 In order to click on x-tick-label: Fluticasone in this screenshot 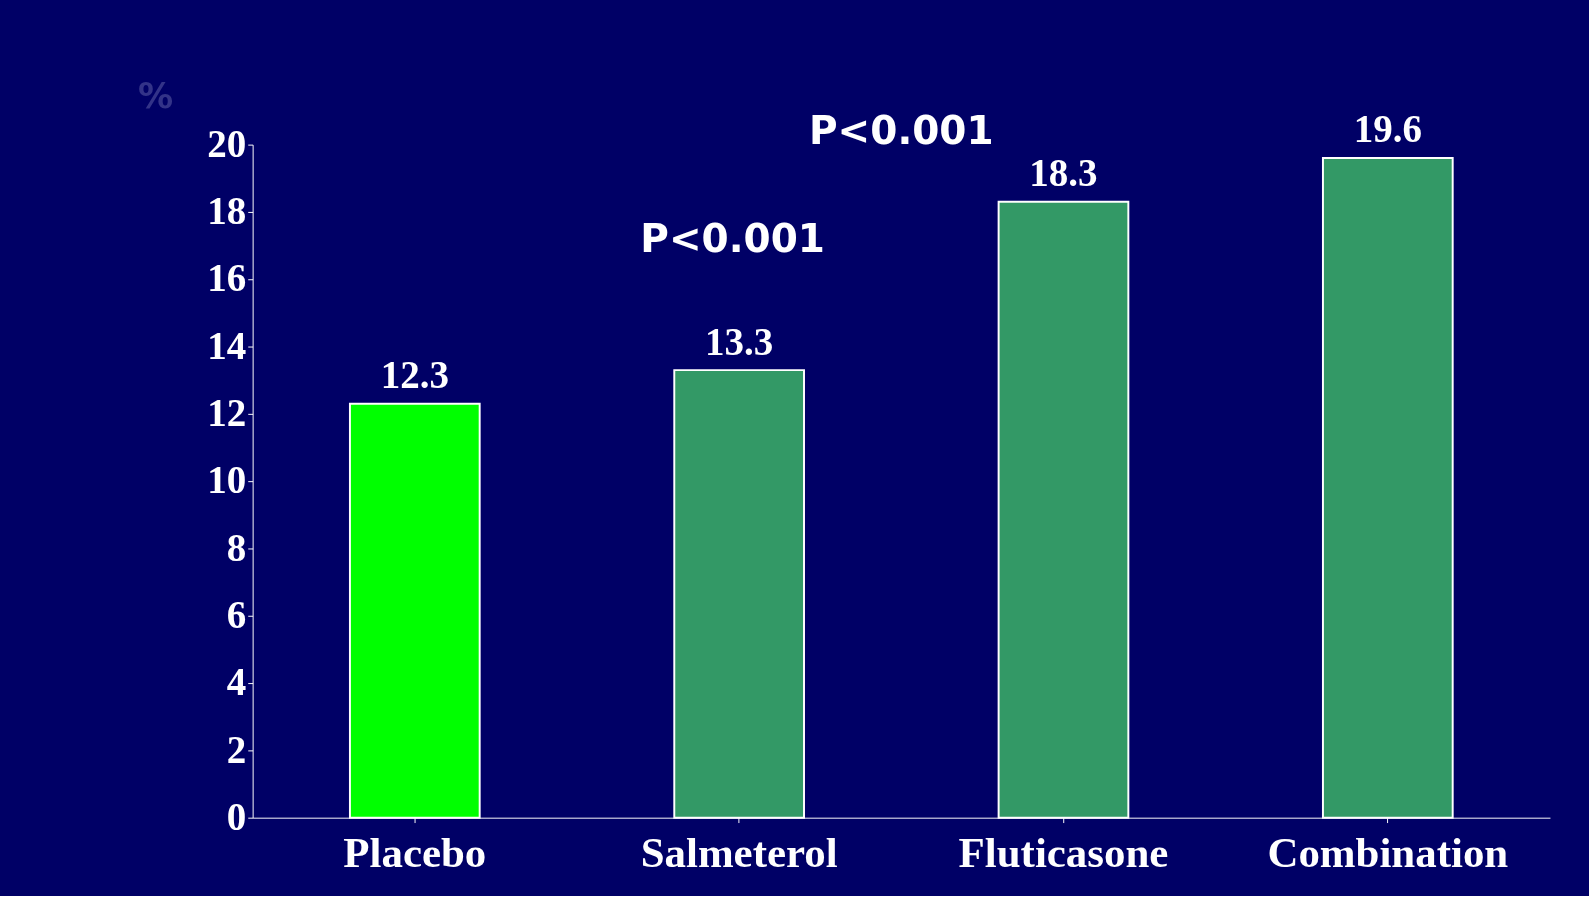, I will do `click(1063, 852)`.